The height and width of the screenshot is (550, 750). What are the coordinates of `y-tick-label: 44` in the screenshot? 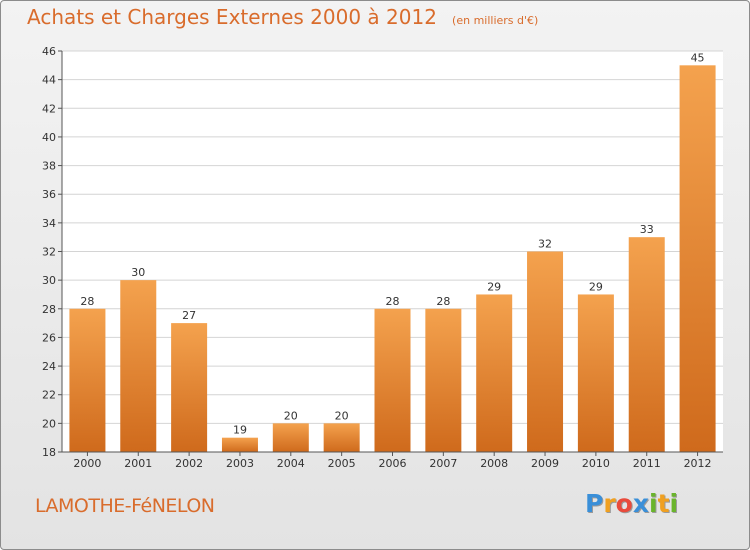 It's located at (49, 80).